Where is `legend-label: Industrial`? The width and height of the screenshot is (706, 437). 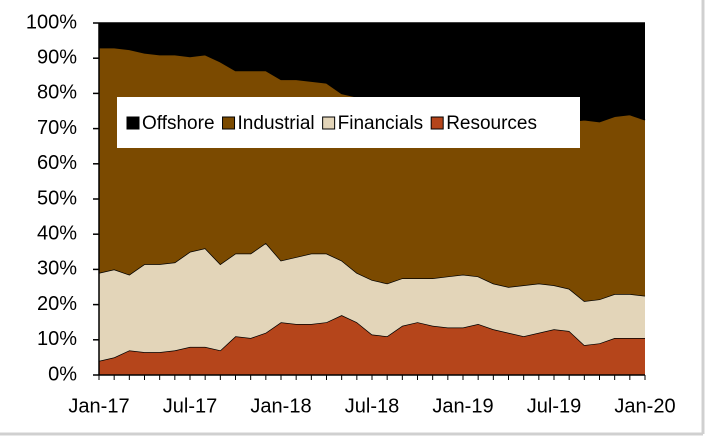 legend-label: Industrial is located at coordinates (276, 123).